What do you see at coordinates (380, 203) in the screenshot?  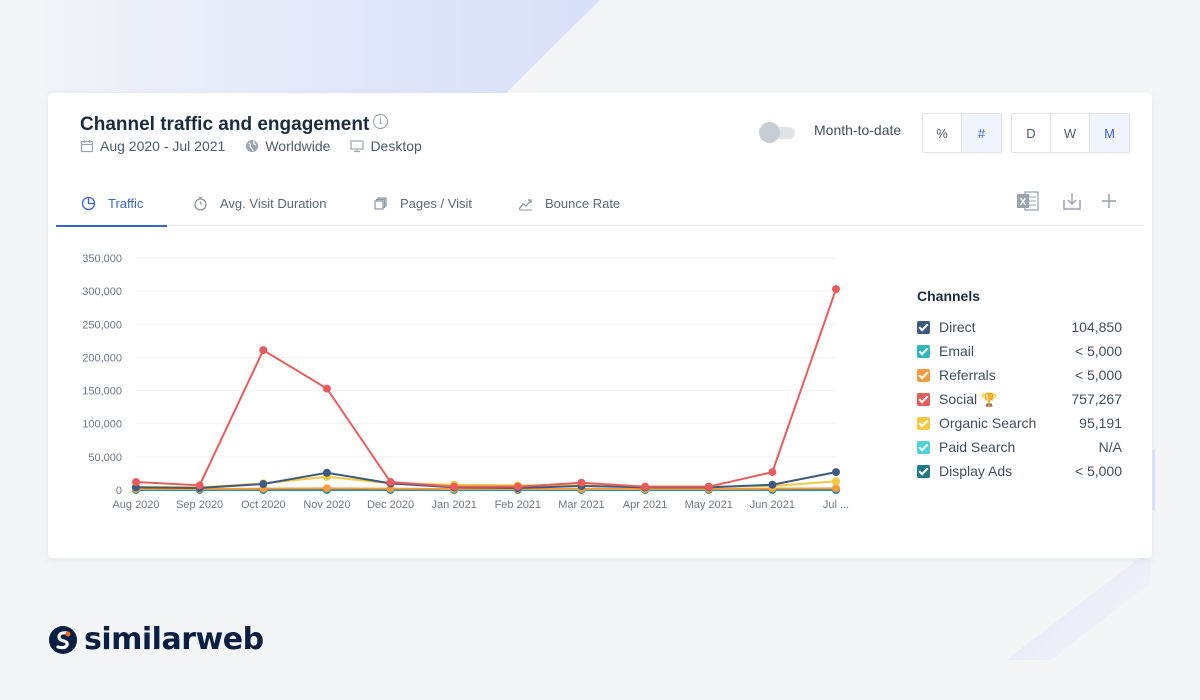 I see `pages-icon` at bounding box center [380, 203].